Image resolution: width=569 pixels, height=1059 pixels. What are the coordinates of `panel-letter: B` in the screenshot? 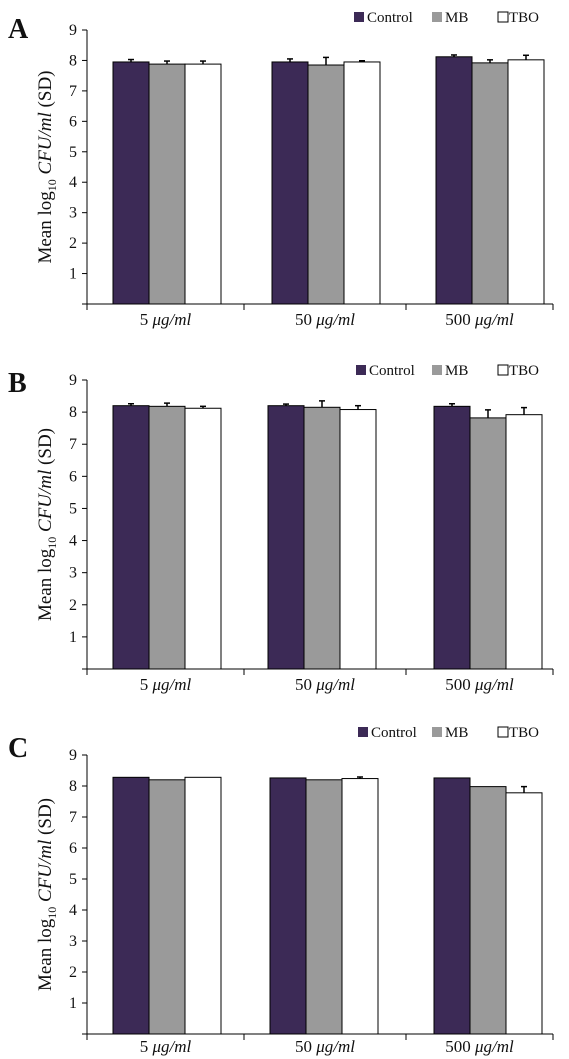 It's located at (17, 383).